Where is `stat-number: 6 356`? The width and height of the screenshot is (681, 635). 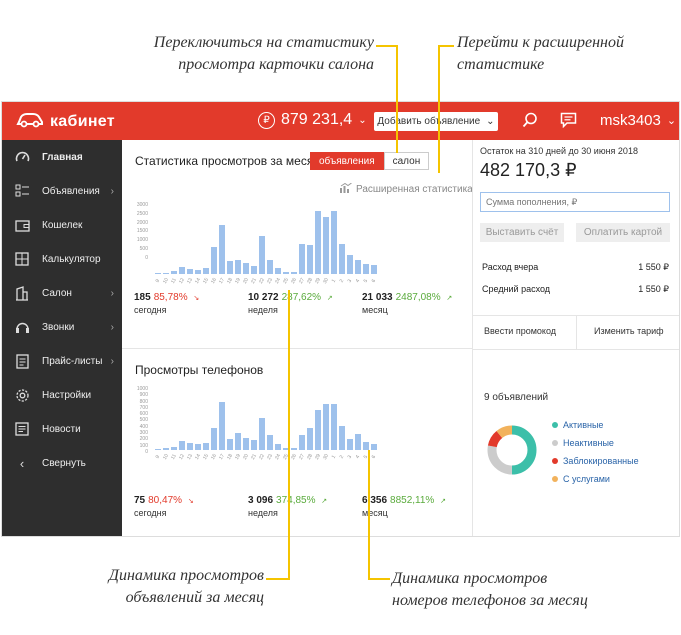 stat-number: 6 356 is located at coordinates (375, 500).